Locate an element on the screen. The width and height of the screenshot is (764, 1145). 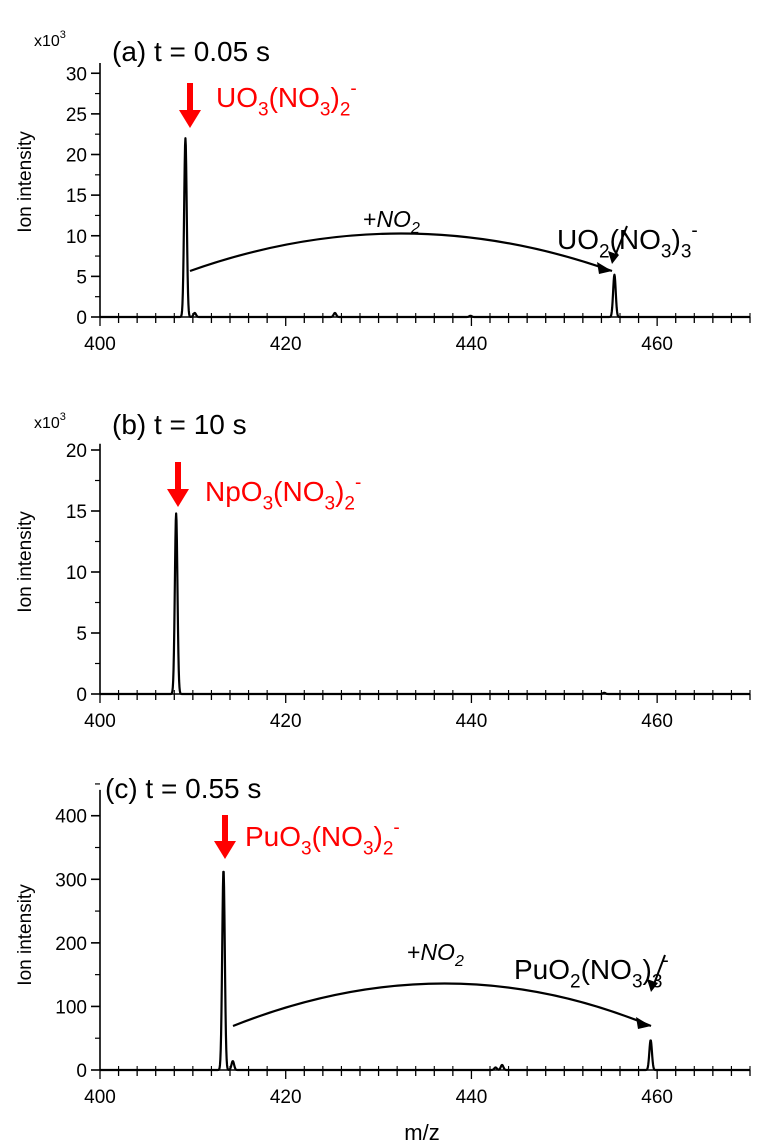
highlight-ion-label: NpO3(NO3)2- is located at coordinates (283, 493).